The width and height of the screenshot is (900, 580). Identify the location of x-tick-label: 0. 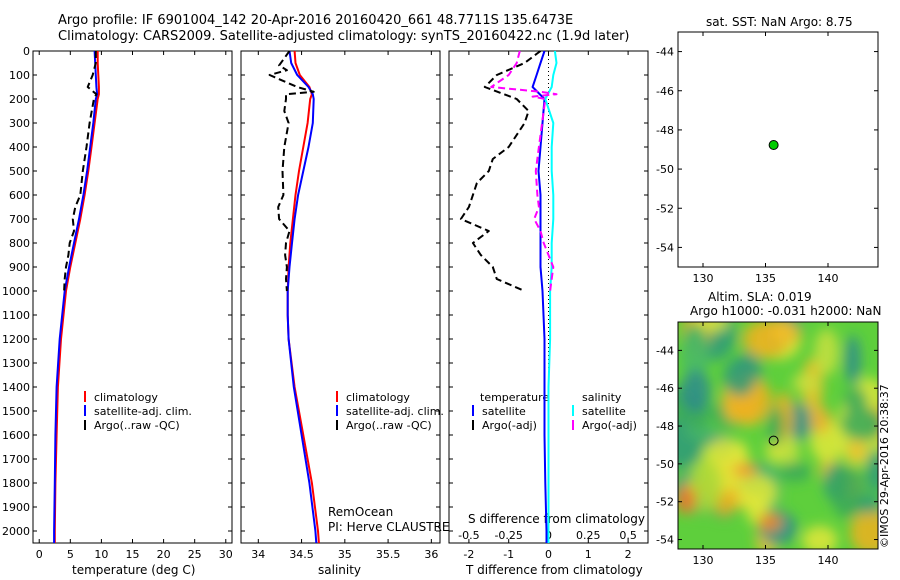
(548, 554).